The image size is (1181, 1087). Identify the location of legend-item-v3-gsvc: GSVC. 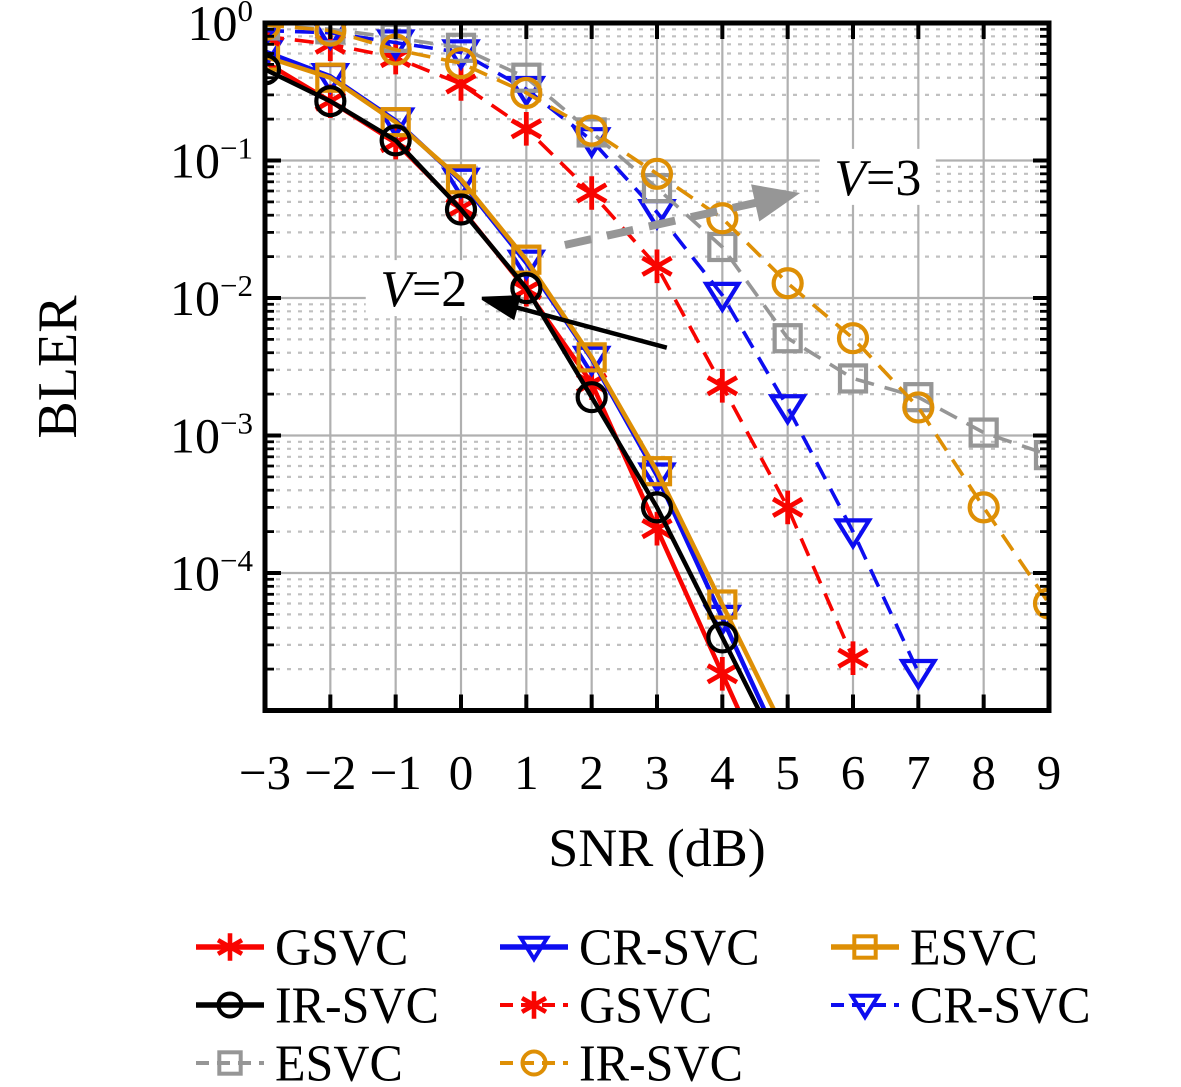
(604, 1005).